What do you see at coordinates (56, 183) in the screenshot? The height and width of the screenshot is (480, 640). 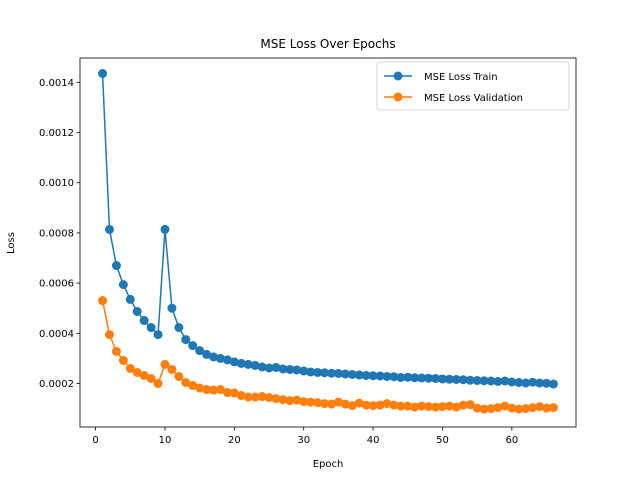 I see `y-tick-label: 0.0010` at bounding box center [56, 183].